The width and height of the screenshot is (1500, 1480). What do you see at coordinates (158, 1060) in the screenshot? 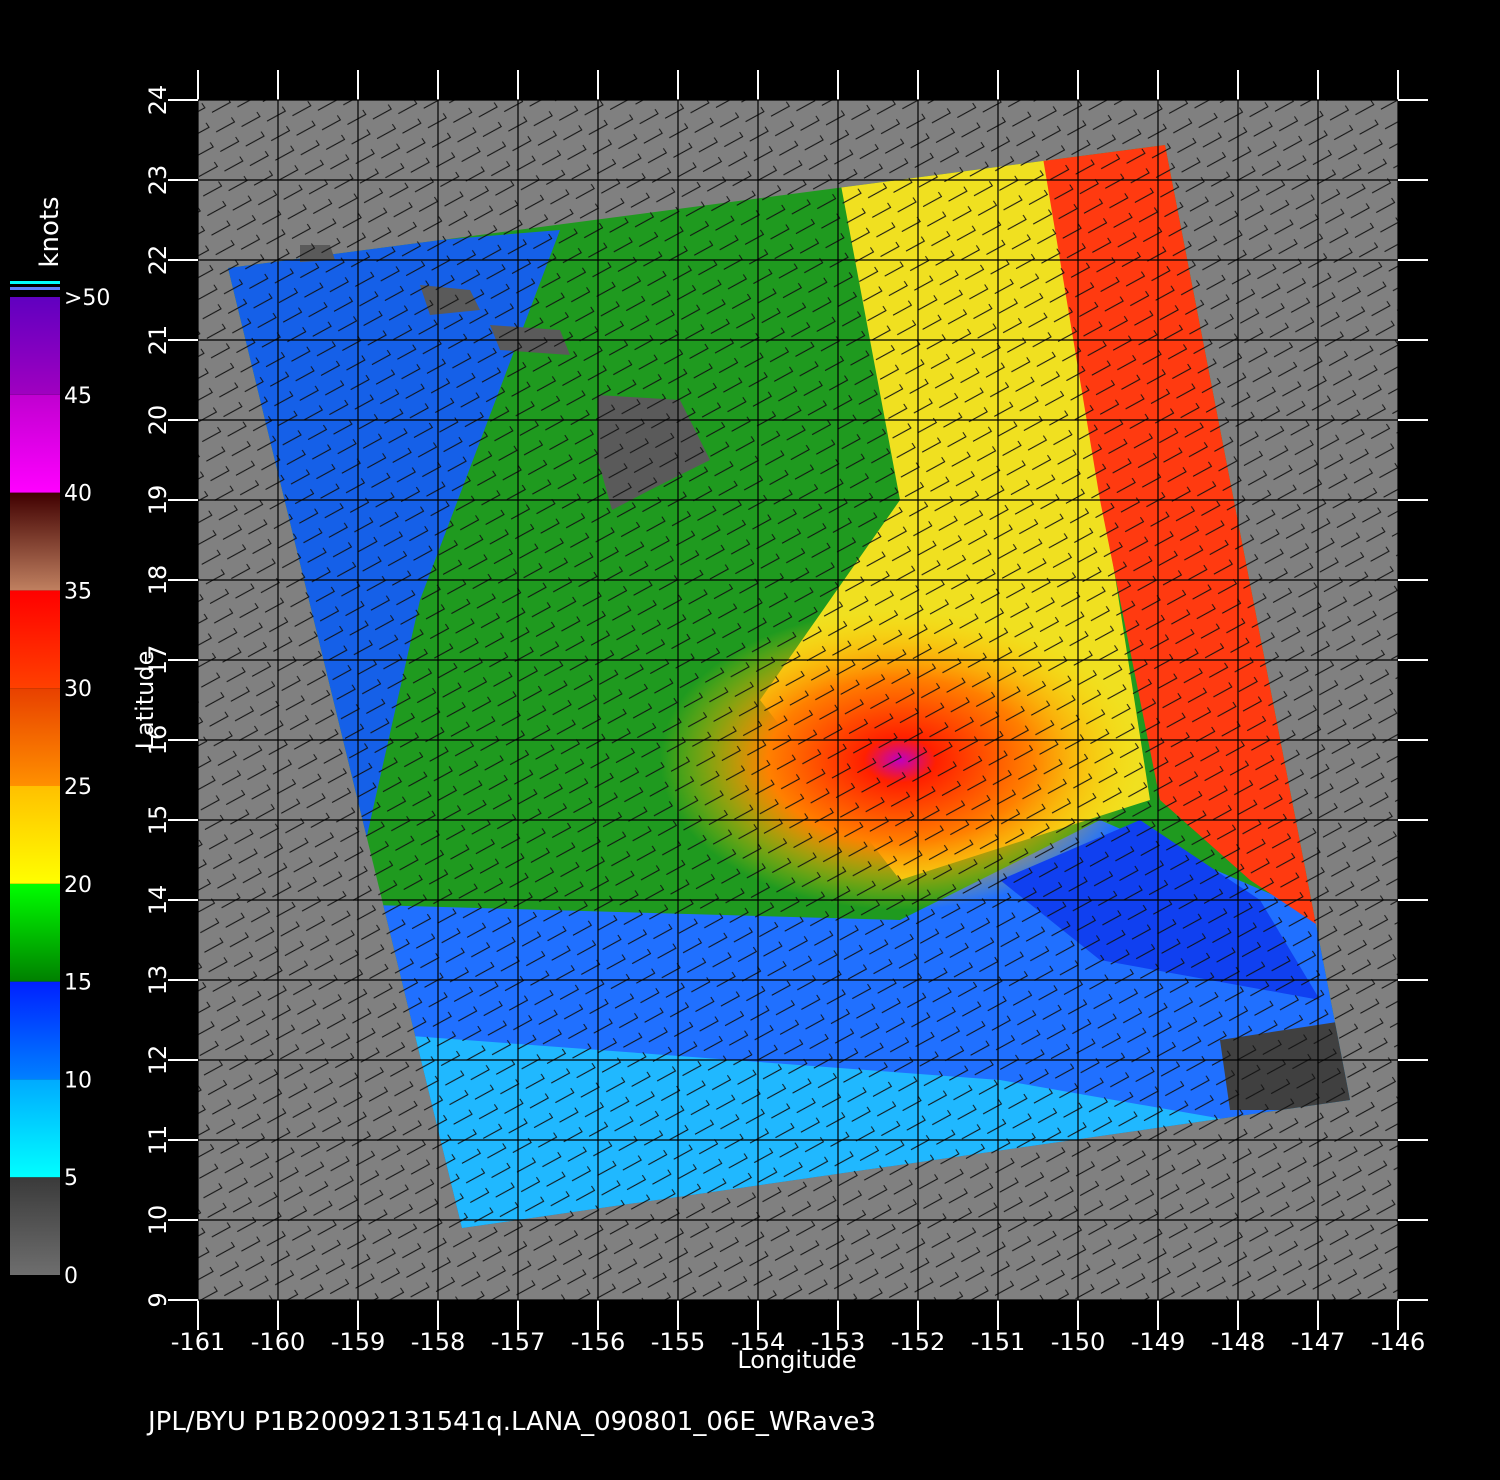
I see `y-tick-label: 12` at bounding box center [158, 1060].